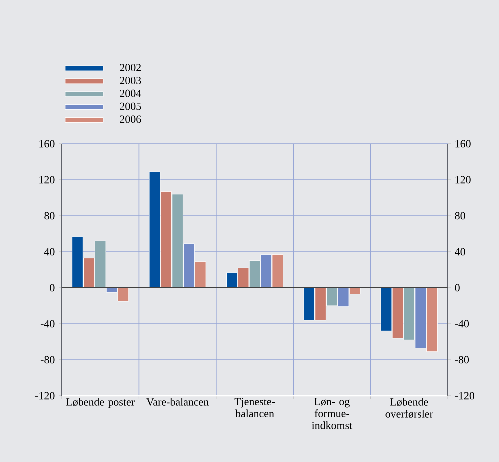  I want to click on y-tick-label: -120, so click(45, 396).